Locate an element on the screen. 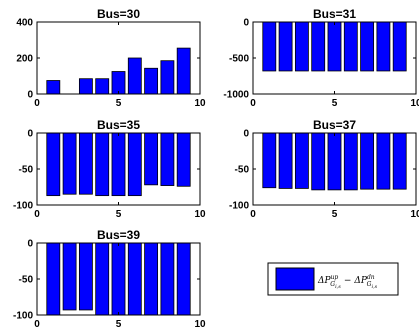  legend-sup-up: up is located at coordinates (335, 277).